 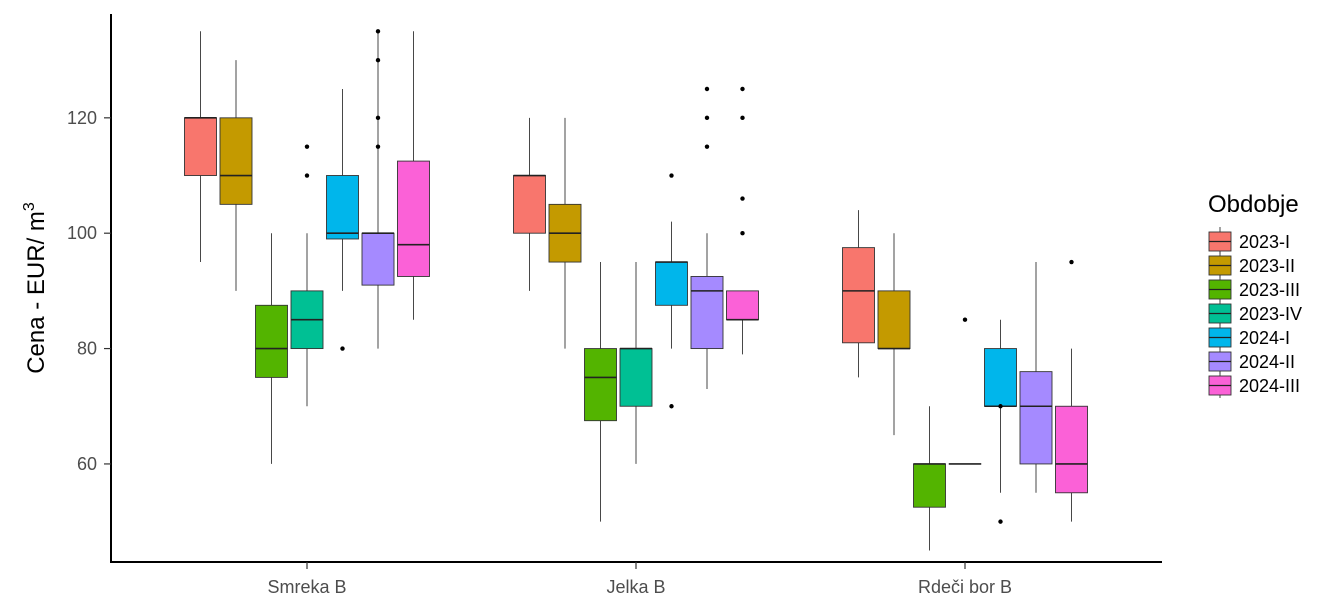 What do you see at coordinates (87, 349) in the screenshot?
I see `y-tick-label: 80` at bounding box center [87, 349].